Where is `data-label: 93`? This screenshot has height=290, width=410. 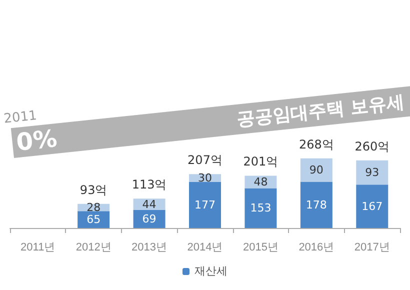 data-label: 93 is located at coordinates (372, 172).